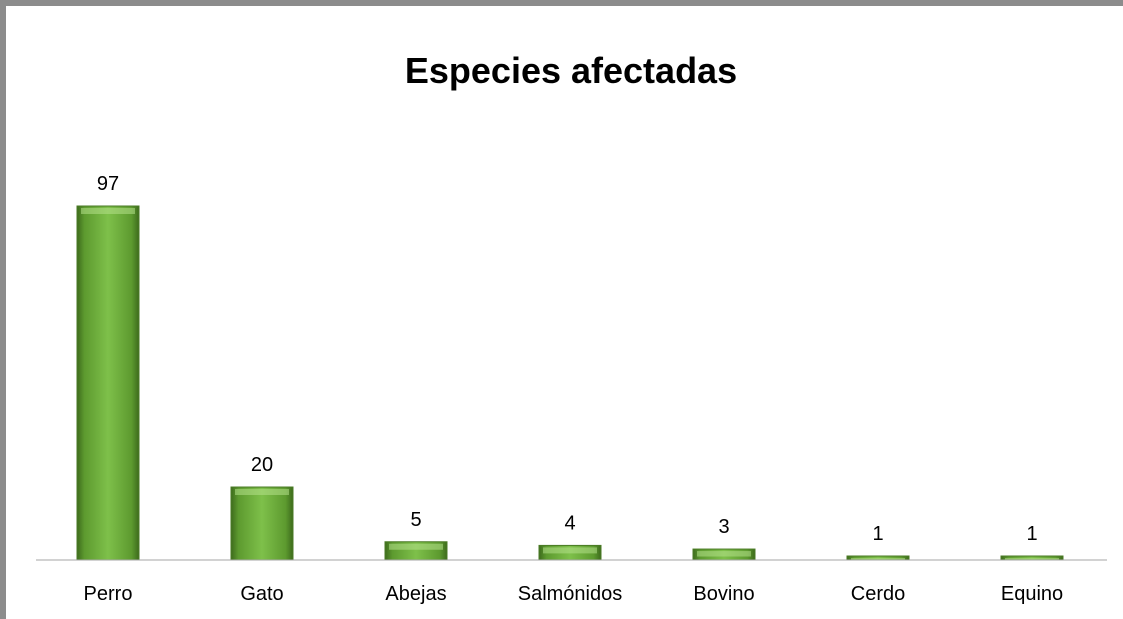  Describe the element at coordinates (569, 523) in the screenshot. I see `data-label: 4` at that location.